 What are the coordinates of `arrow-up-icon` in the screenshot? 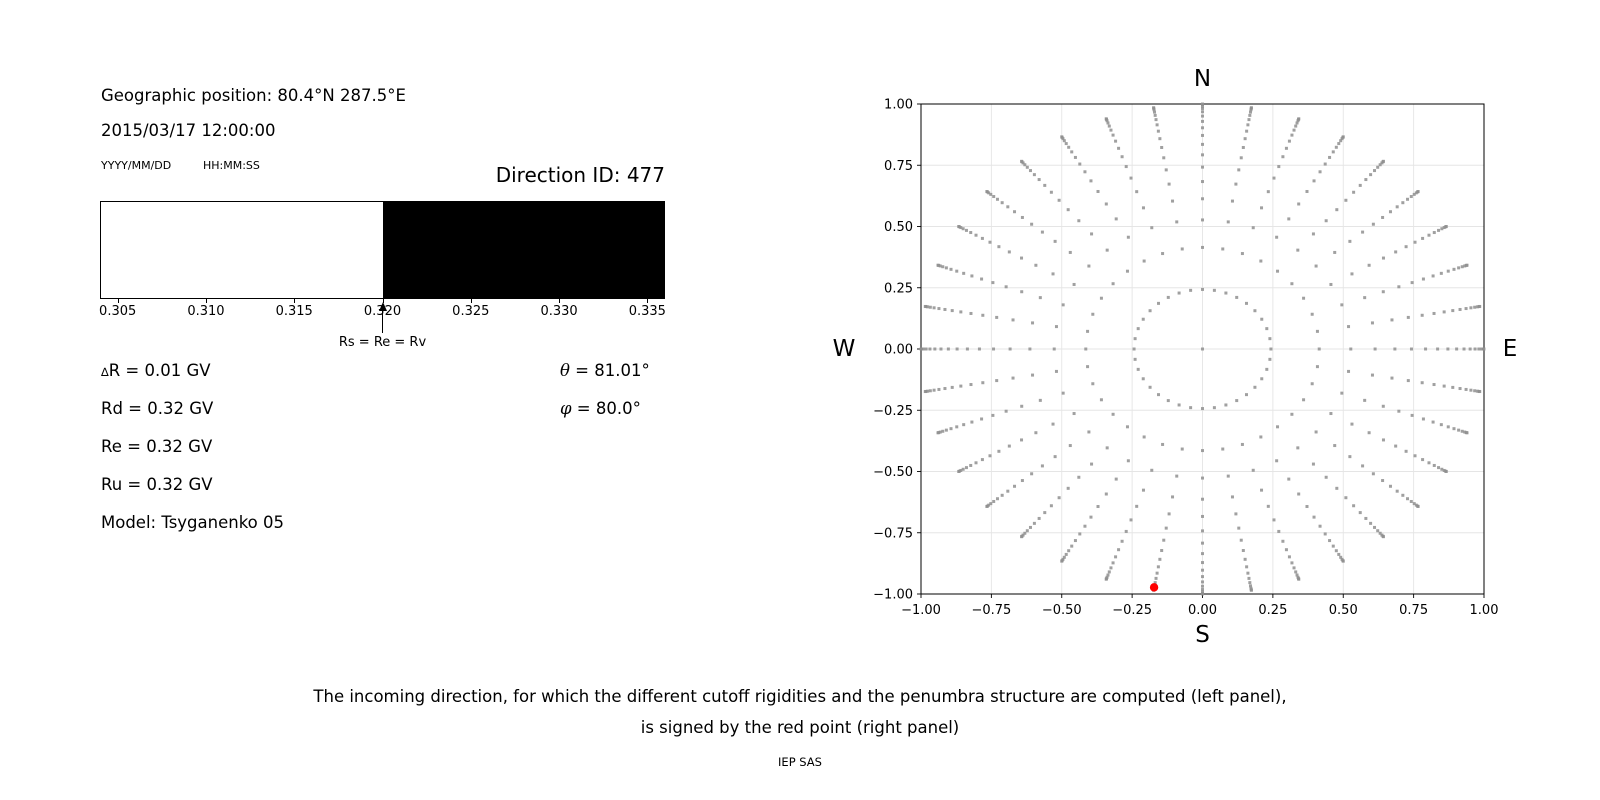 It's located at (382, 306).